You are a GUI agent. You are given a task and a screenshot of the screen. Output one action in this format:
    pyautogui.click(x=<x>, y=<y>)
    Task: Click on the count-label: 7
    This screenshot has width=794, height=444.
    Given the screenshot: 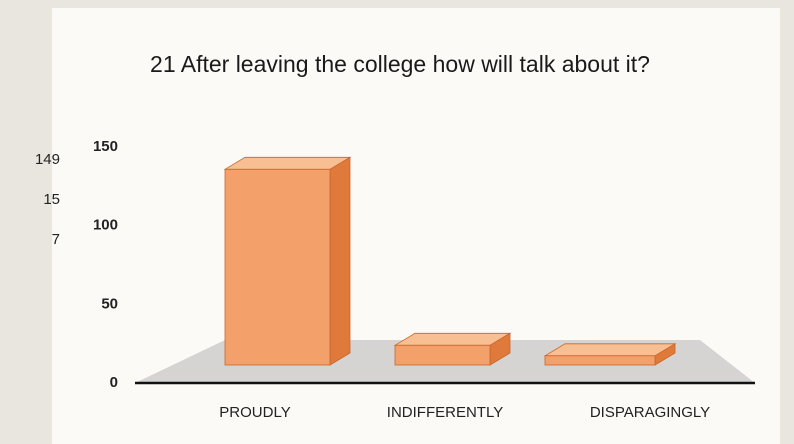 What is the action you would take?
    pyautogui.click(x=56, y=239)
    